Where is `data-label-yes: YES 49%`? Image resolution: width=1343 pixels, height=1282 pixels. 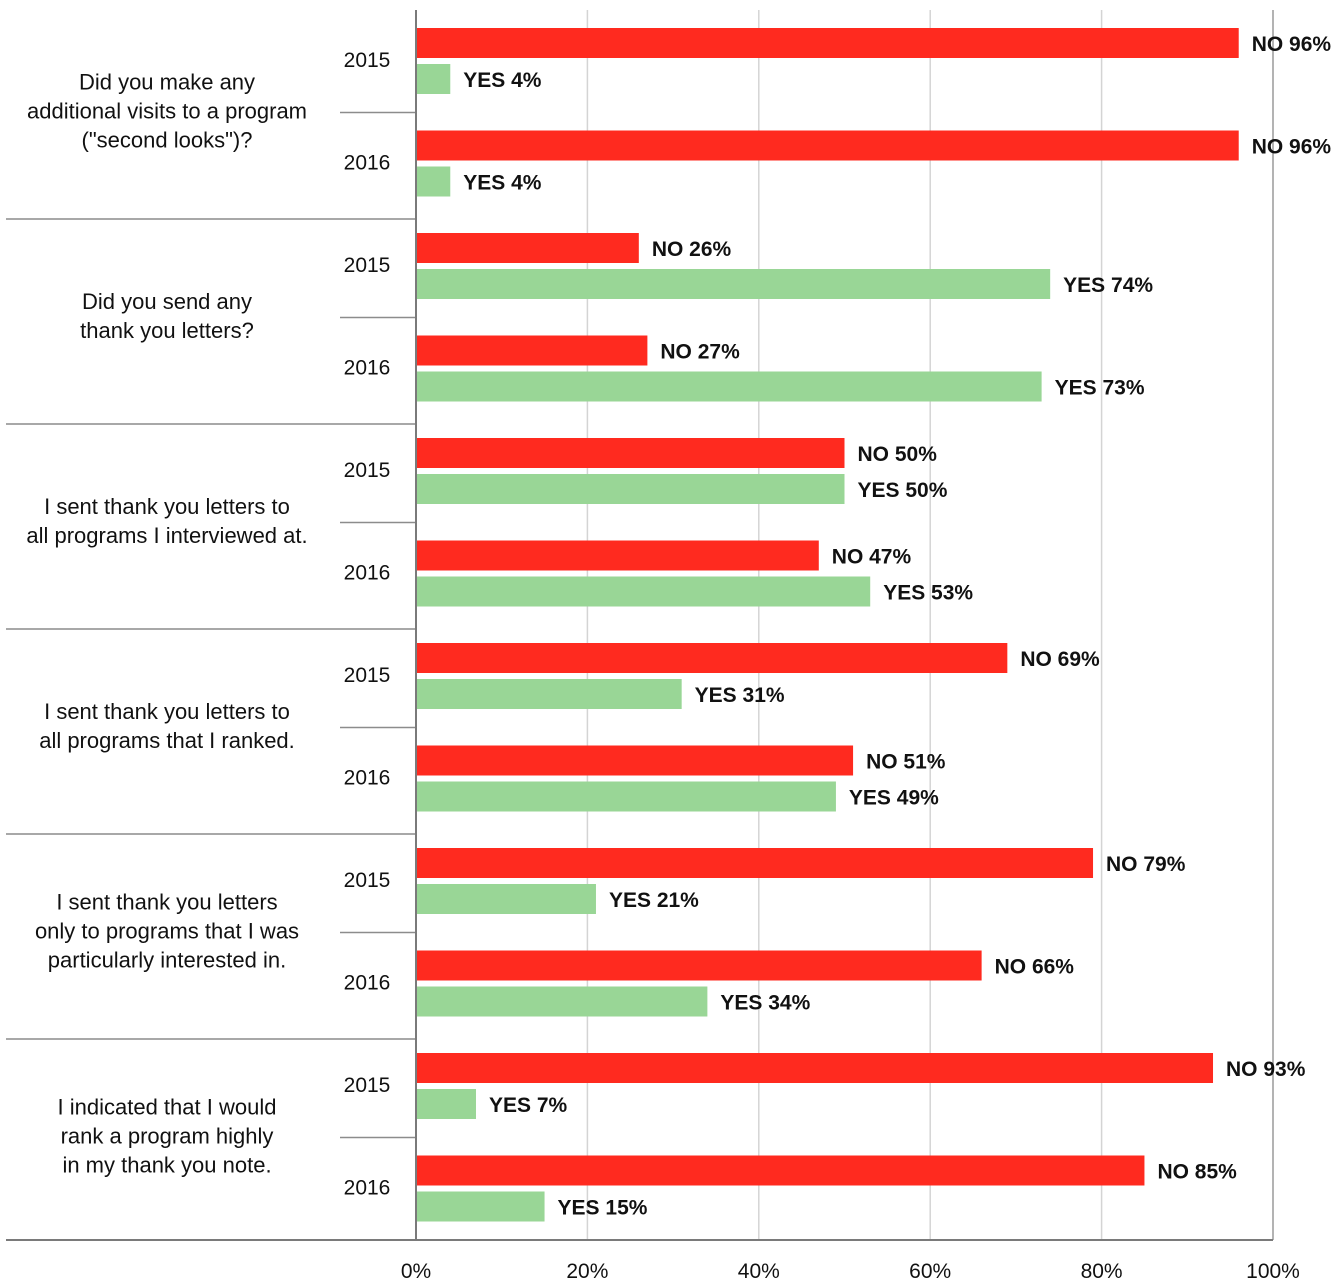
data-label-yes: YES 49% is located at coordinates (894, 798).